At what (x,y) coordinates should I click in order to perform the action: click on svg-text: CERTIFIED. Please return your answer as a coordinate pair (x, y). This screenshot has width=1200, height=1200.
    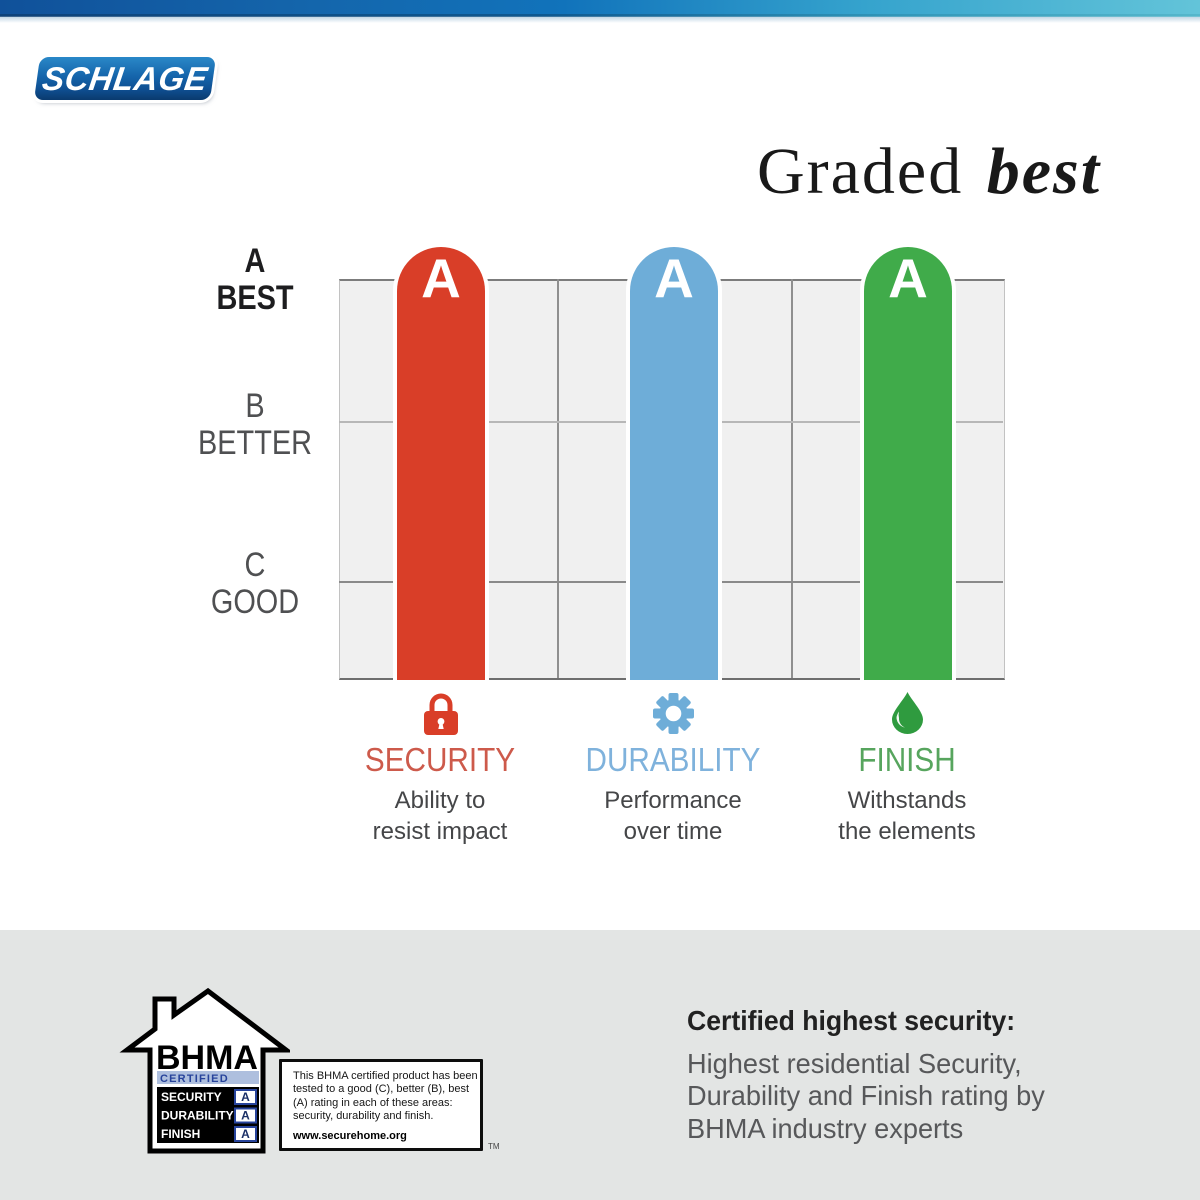
    Looking at the image, I should click on (194, 1079).